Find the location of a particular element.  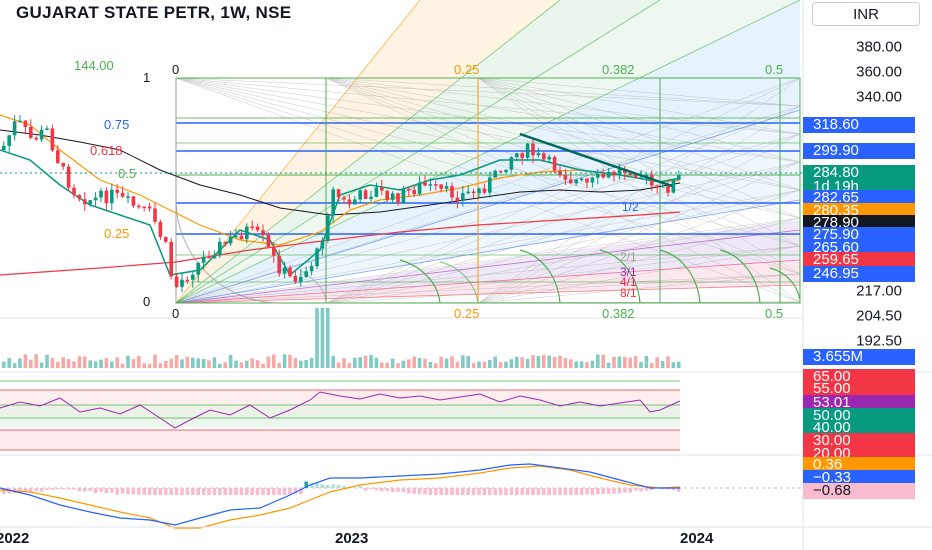

gann-arcs is located at coordinates (488, 251).